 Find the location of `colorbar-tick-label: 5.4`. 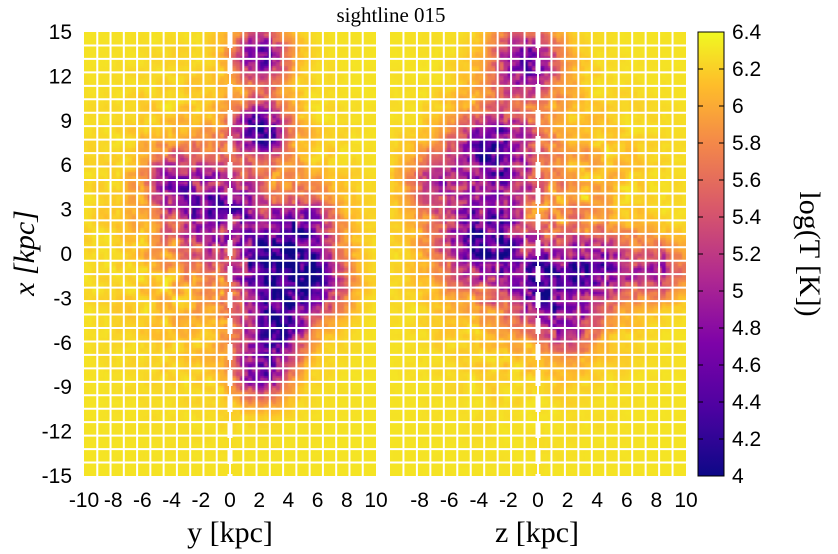

colorbar-tick-label: 5.4 is located at coordinates (747, 217).